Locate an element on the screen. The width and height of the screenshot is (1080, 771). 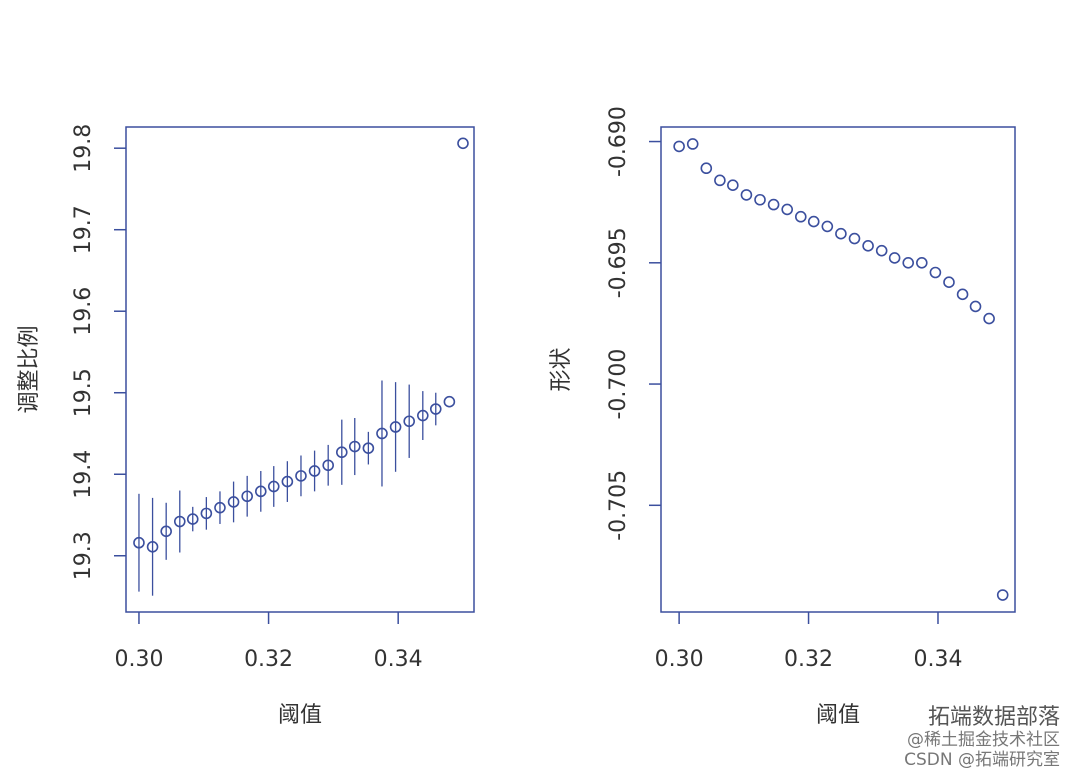
y-tick-label: 19.6 is located at coordinates (83, 311).